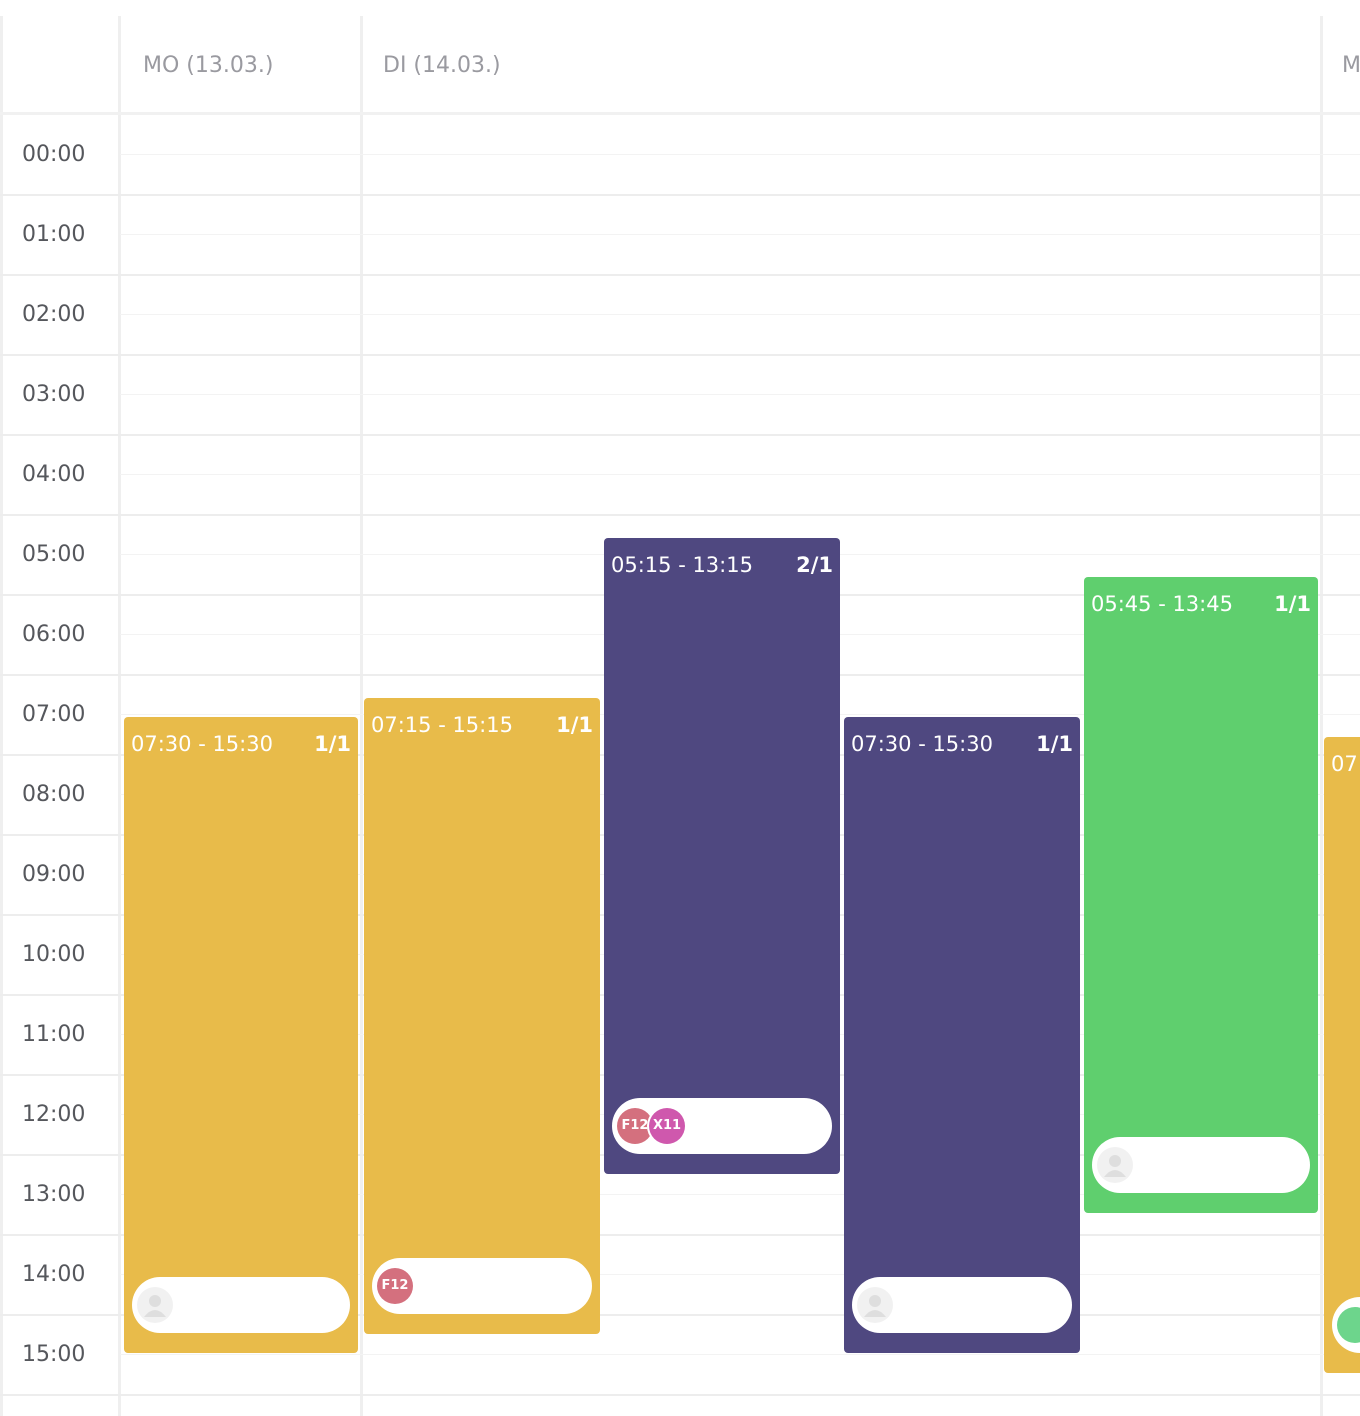 This screenshot has width=1360, height=1416. Describe the element at coordinates (54, 314) in the screenshot. I see `hour-label: 02:00` at that location.